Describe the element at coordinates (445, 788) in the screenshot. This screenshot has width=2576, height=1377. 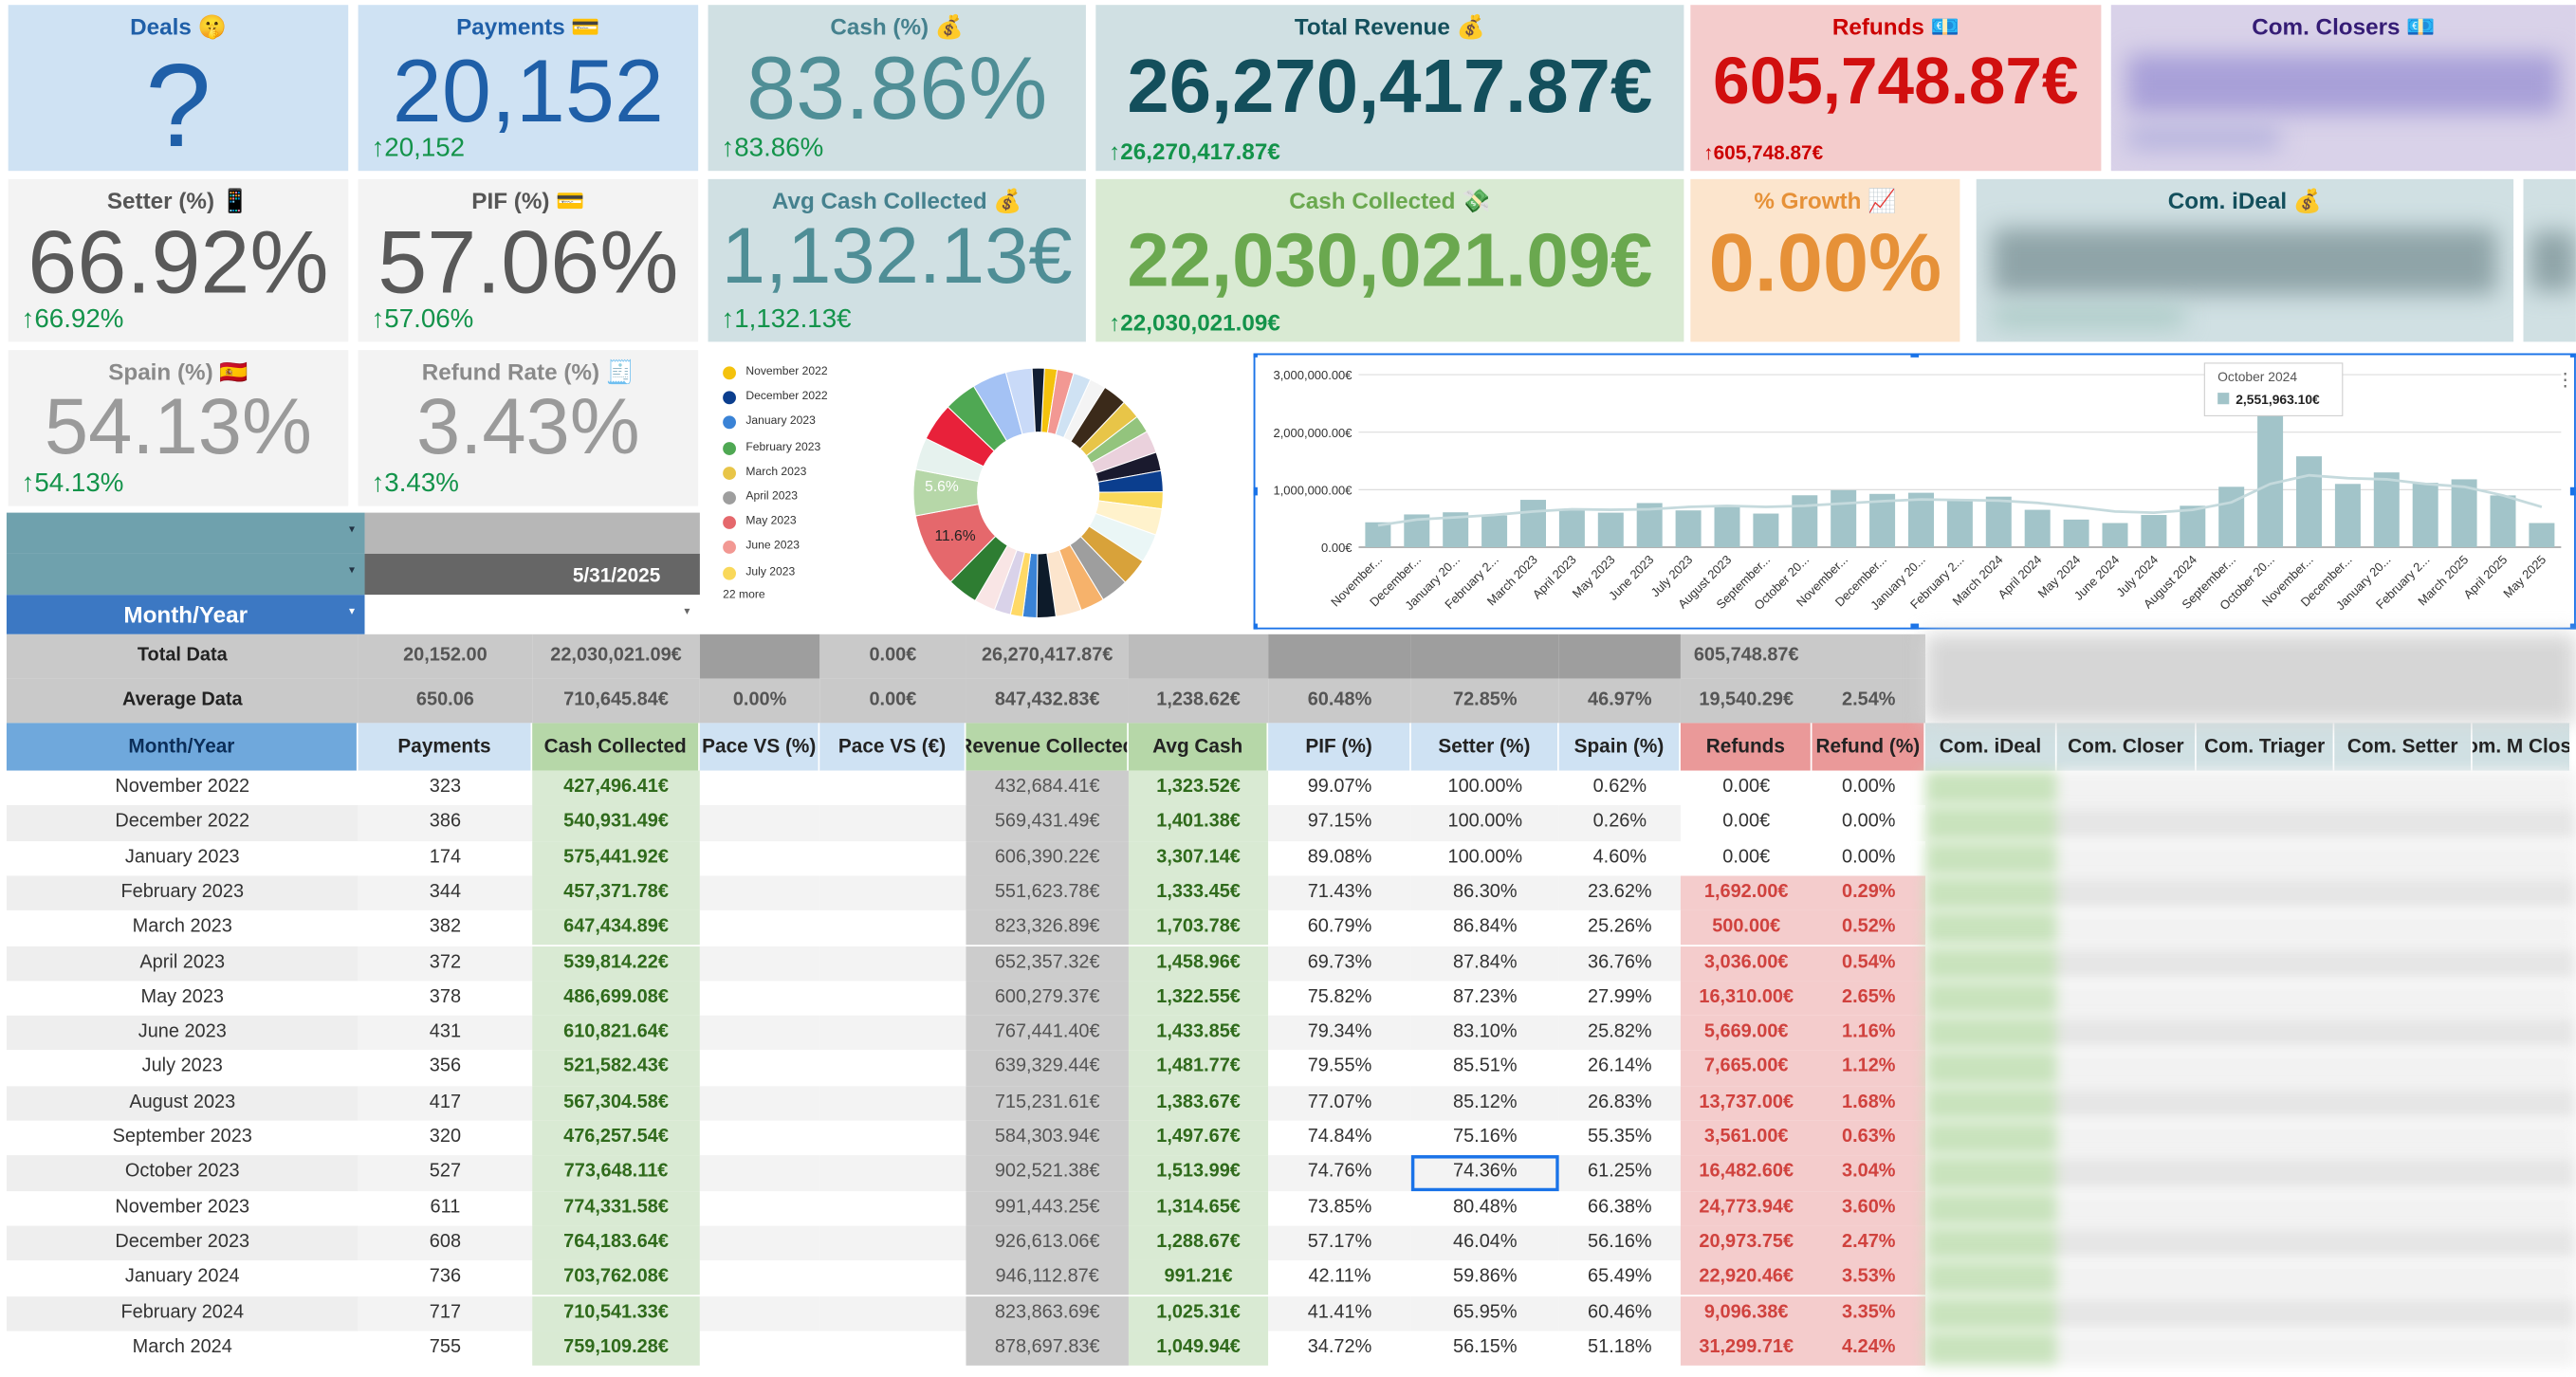
I see `table-cell: 323` at that location.